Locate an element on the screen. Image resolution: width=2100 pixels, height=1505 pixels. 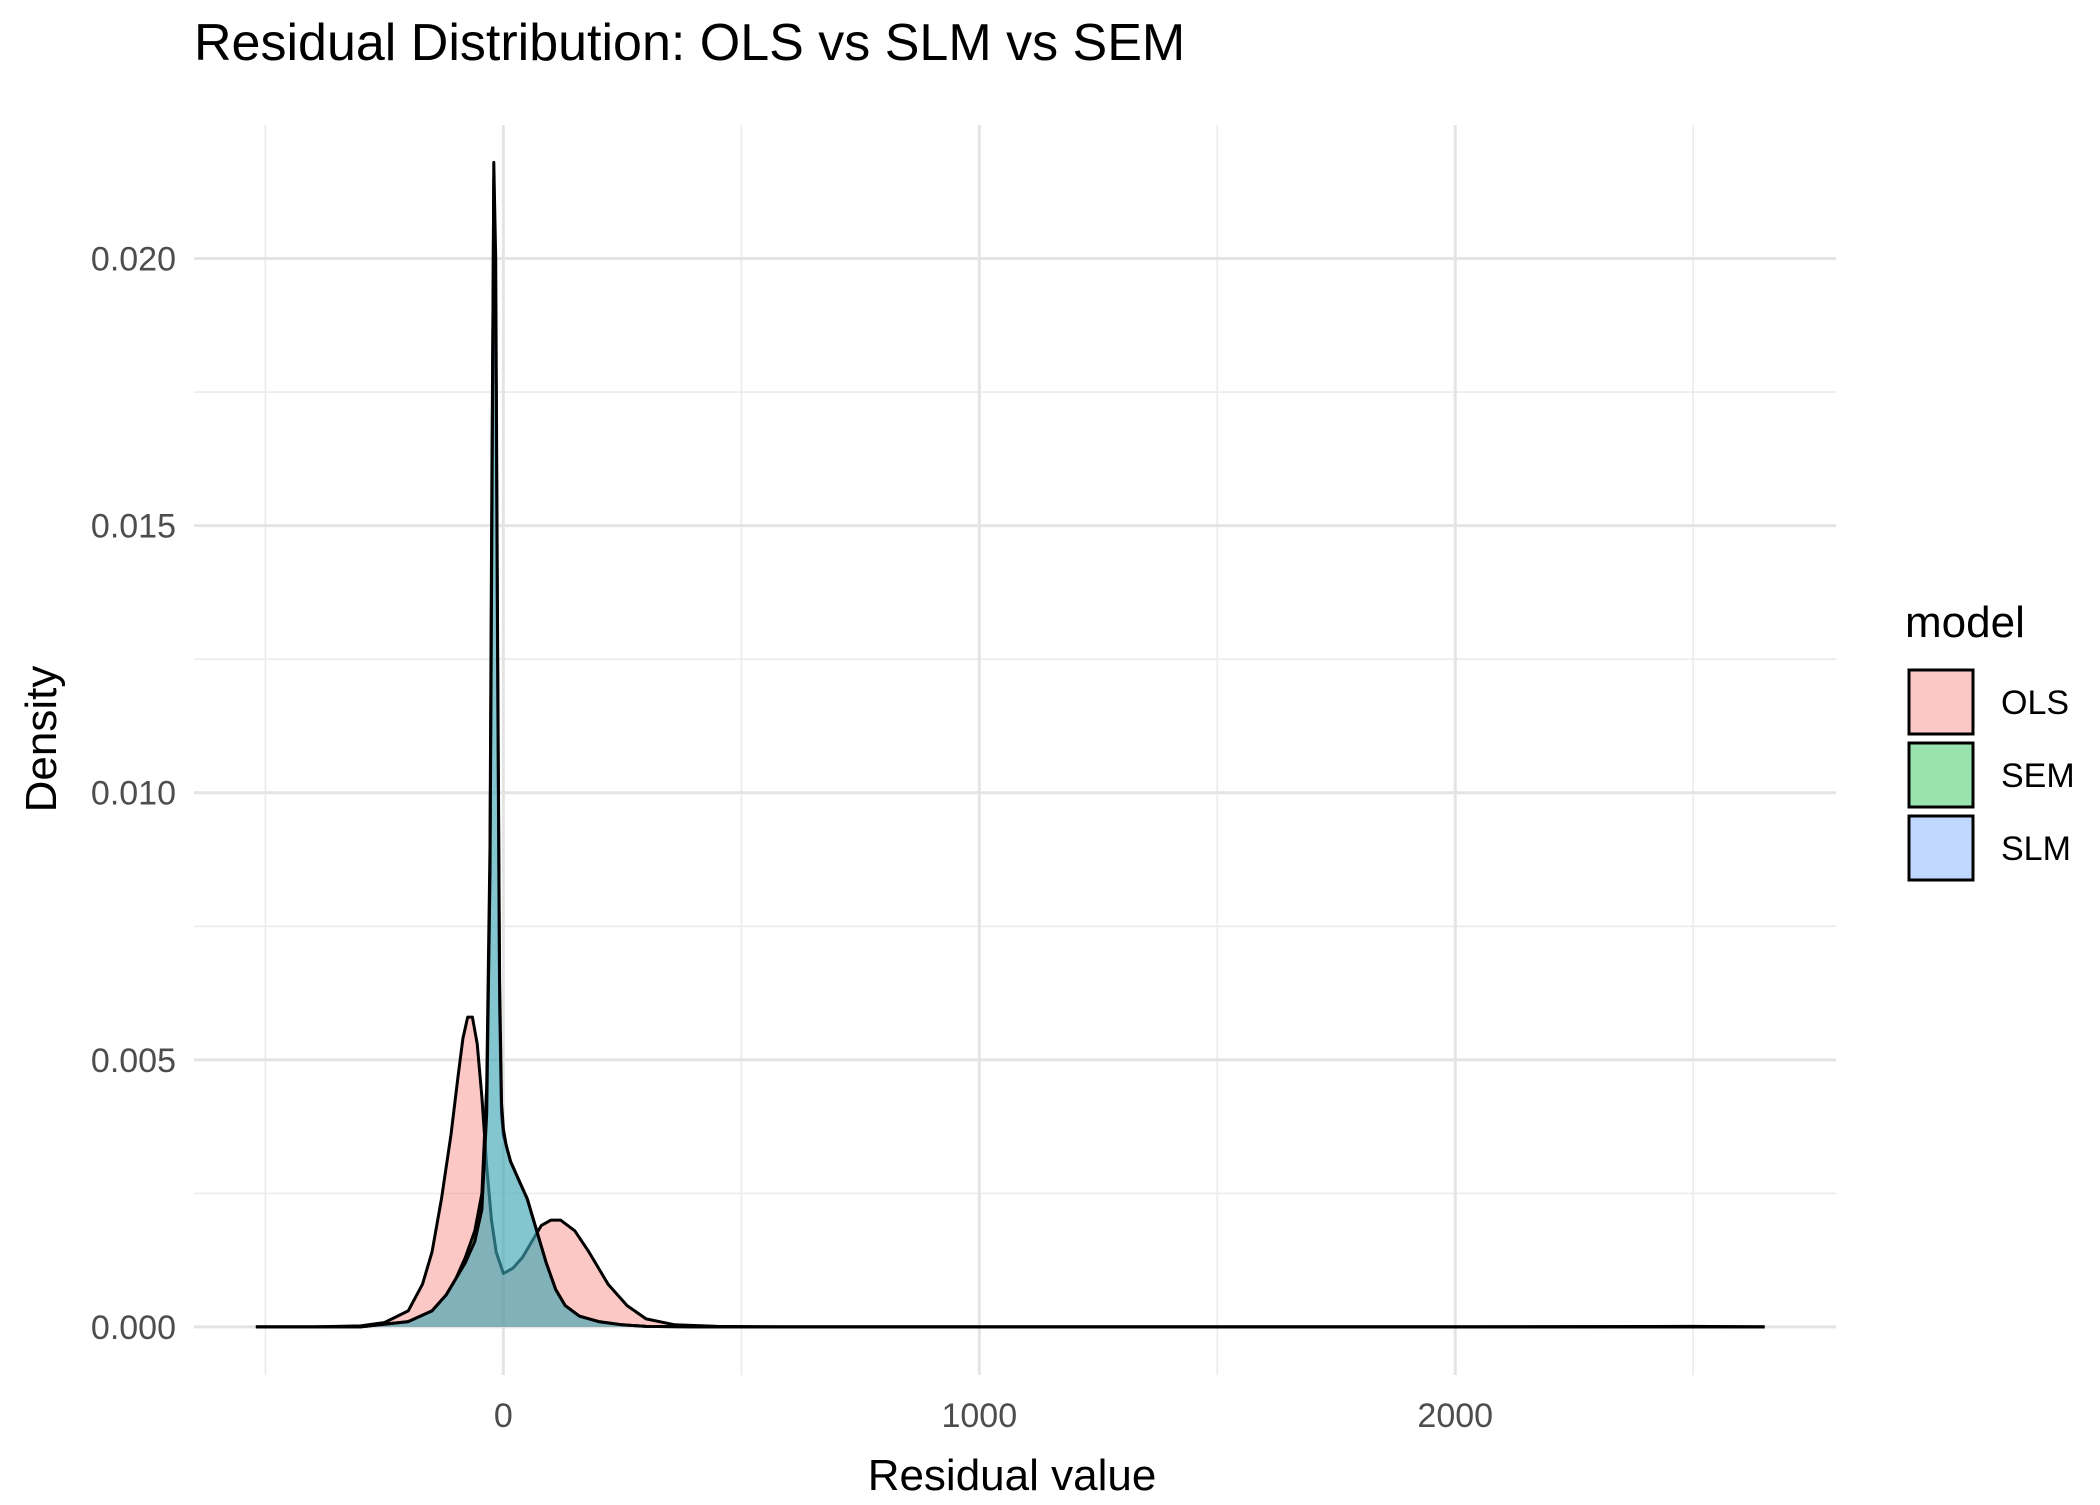
legend-key-ols is located at coordinates (1941, 702).